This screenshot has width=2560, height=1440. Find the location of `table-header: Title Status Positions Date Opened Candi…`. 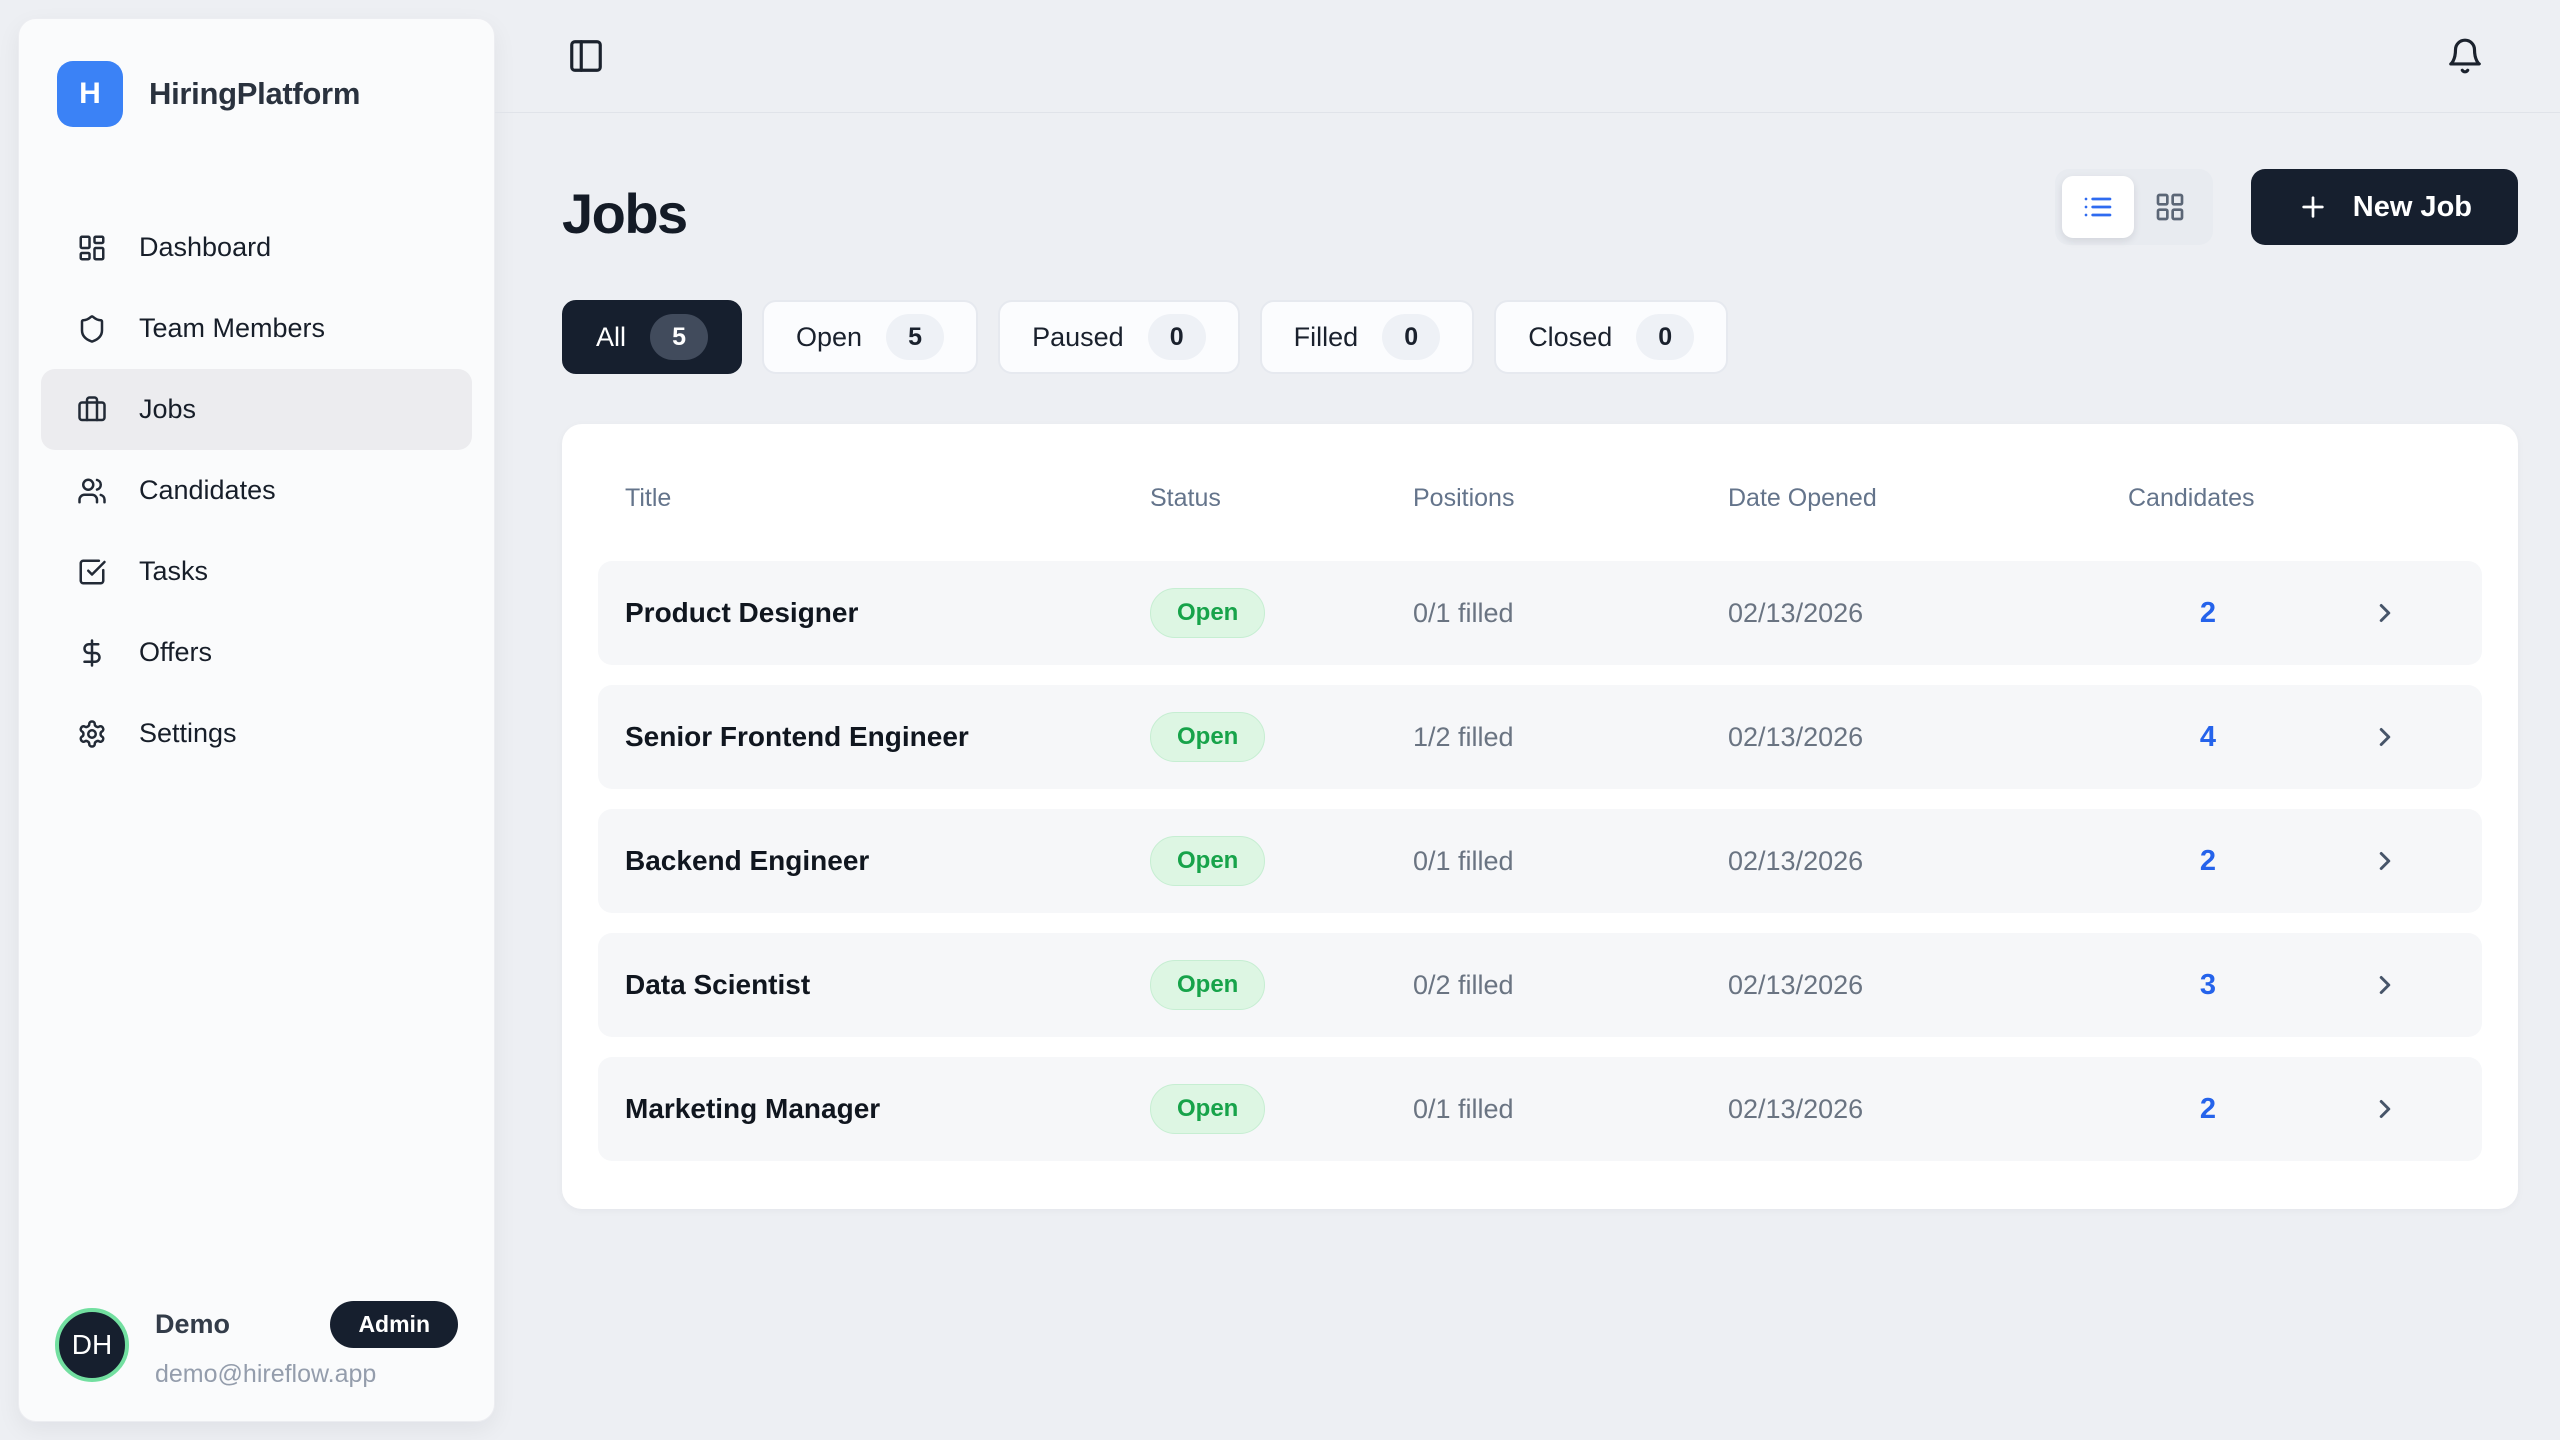

table-header: Title Status Positions Date Opened Candi… is located at coordinates (1540, 498).